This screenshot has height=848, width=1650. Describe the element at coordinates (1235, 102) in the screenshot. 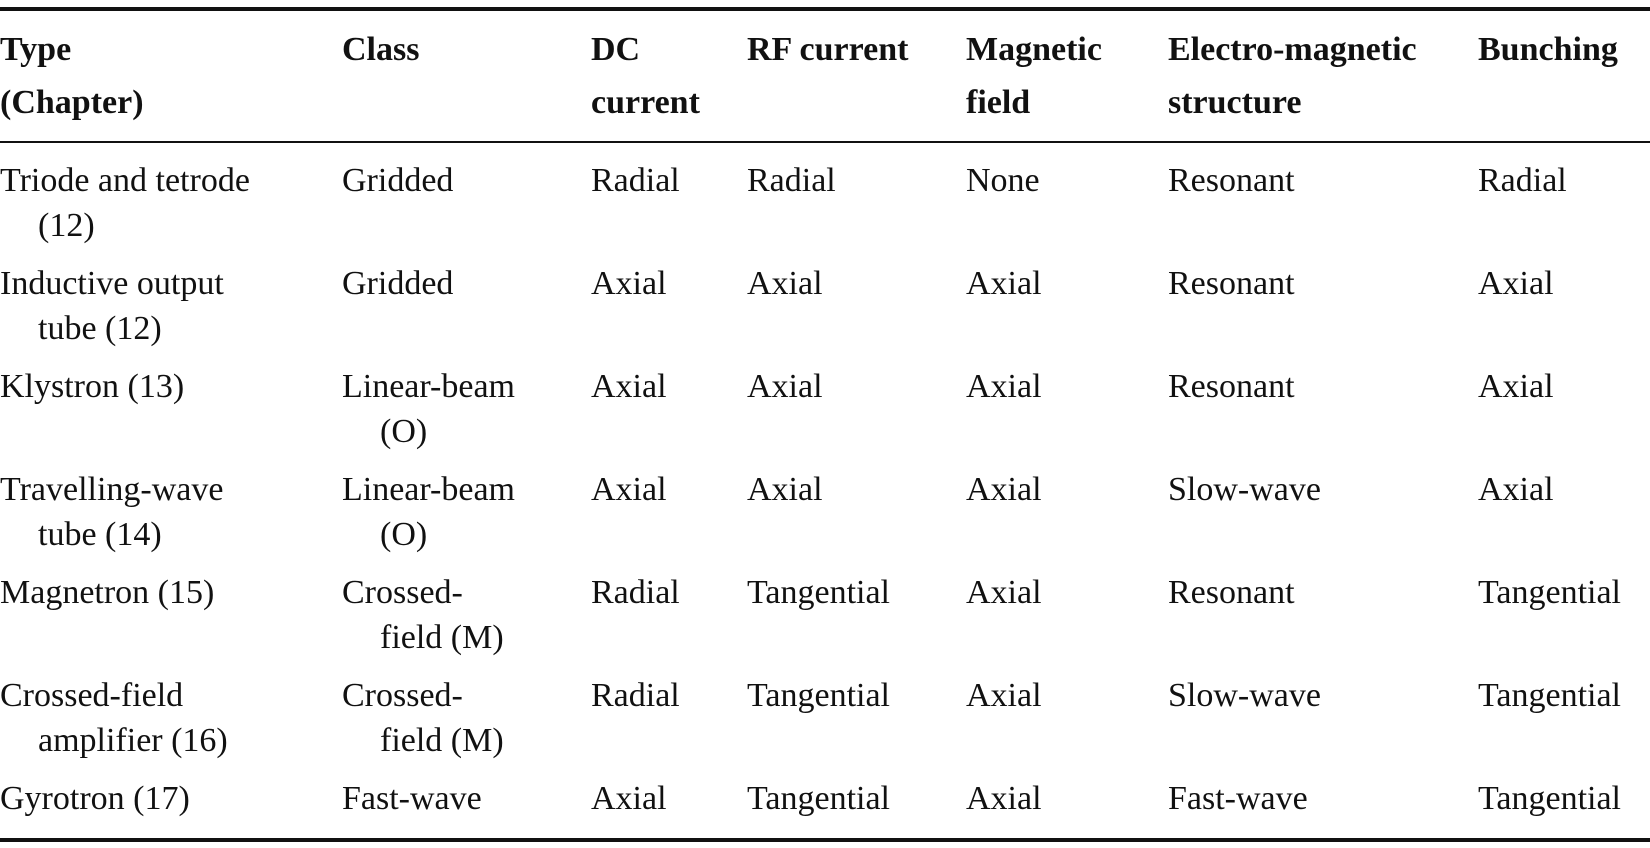

I see `header-text: structure` at that location.